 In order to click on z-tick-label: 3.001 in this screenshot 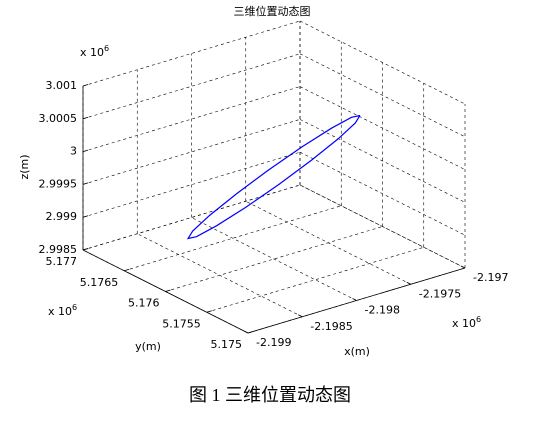, I will do `click(62, 85)`.